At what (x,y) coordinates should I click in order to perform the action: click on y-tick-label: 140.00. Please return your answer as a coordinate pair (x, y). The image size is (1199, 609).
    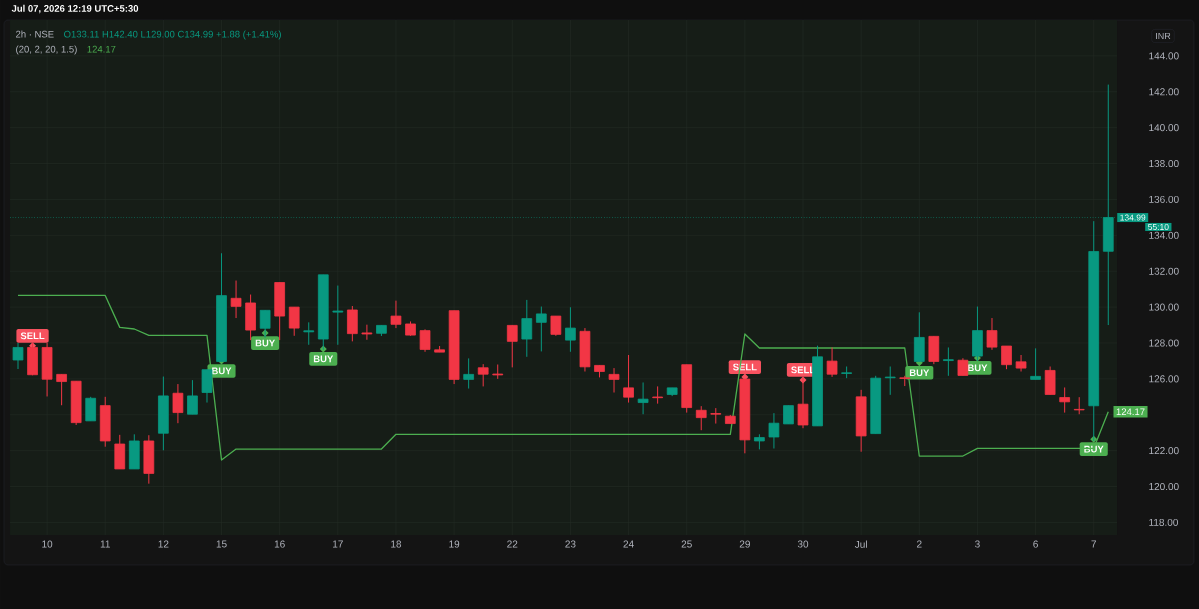
    Looking at the image, I should click on (1164, 128).